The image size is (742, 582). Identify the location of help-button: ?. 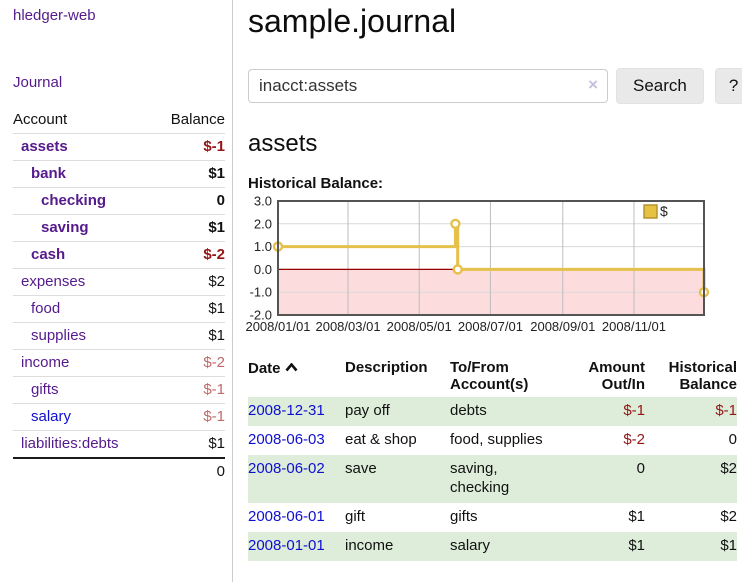
(728, 86).